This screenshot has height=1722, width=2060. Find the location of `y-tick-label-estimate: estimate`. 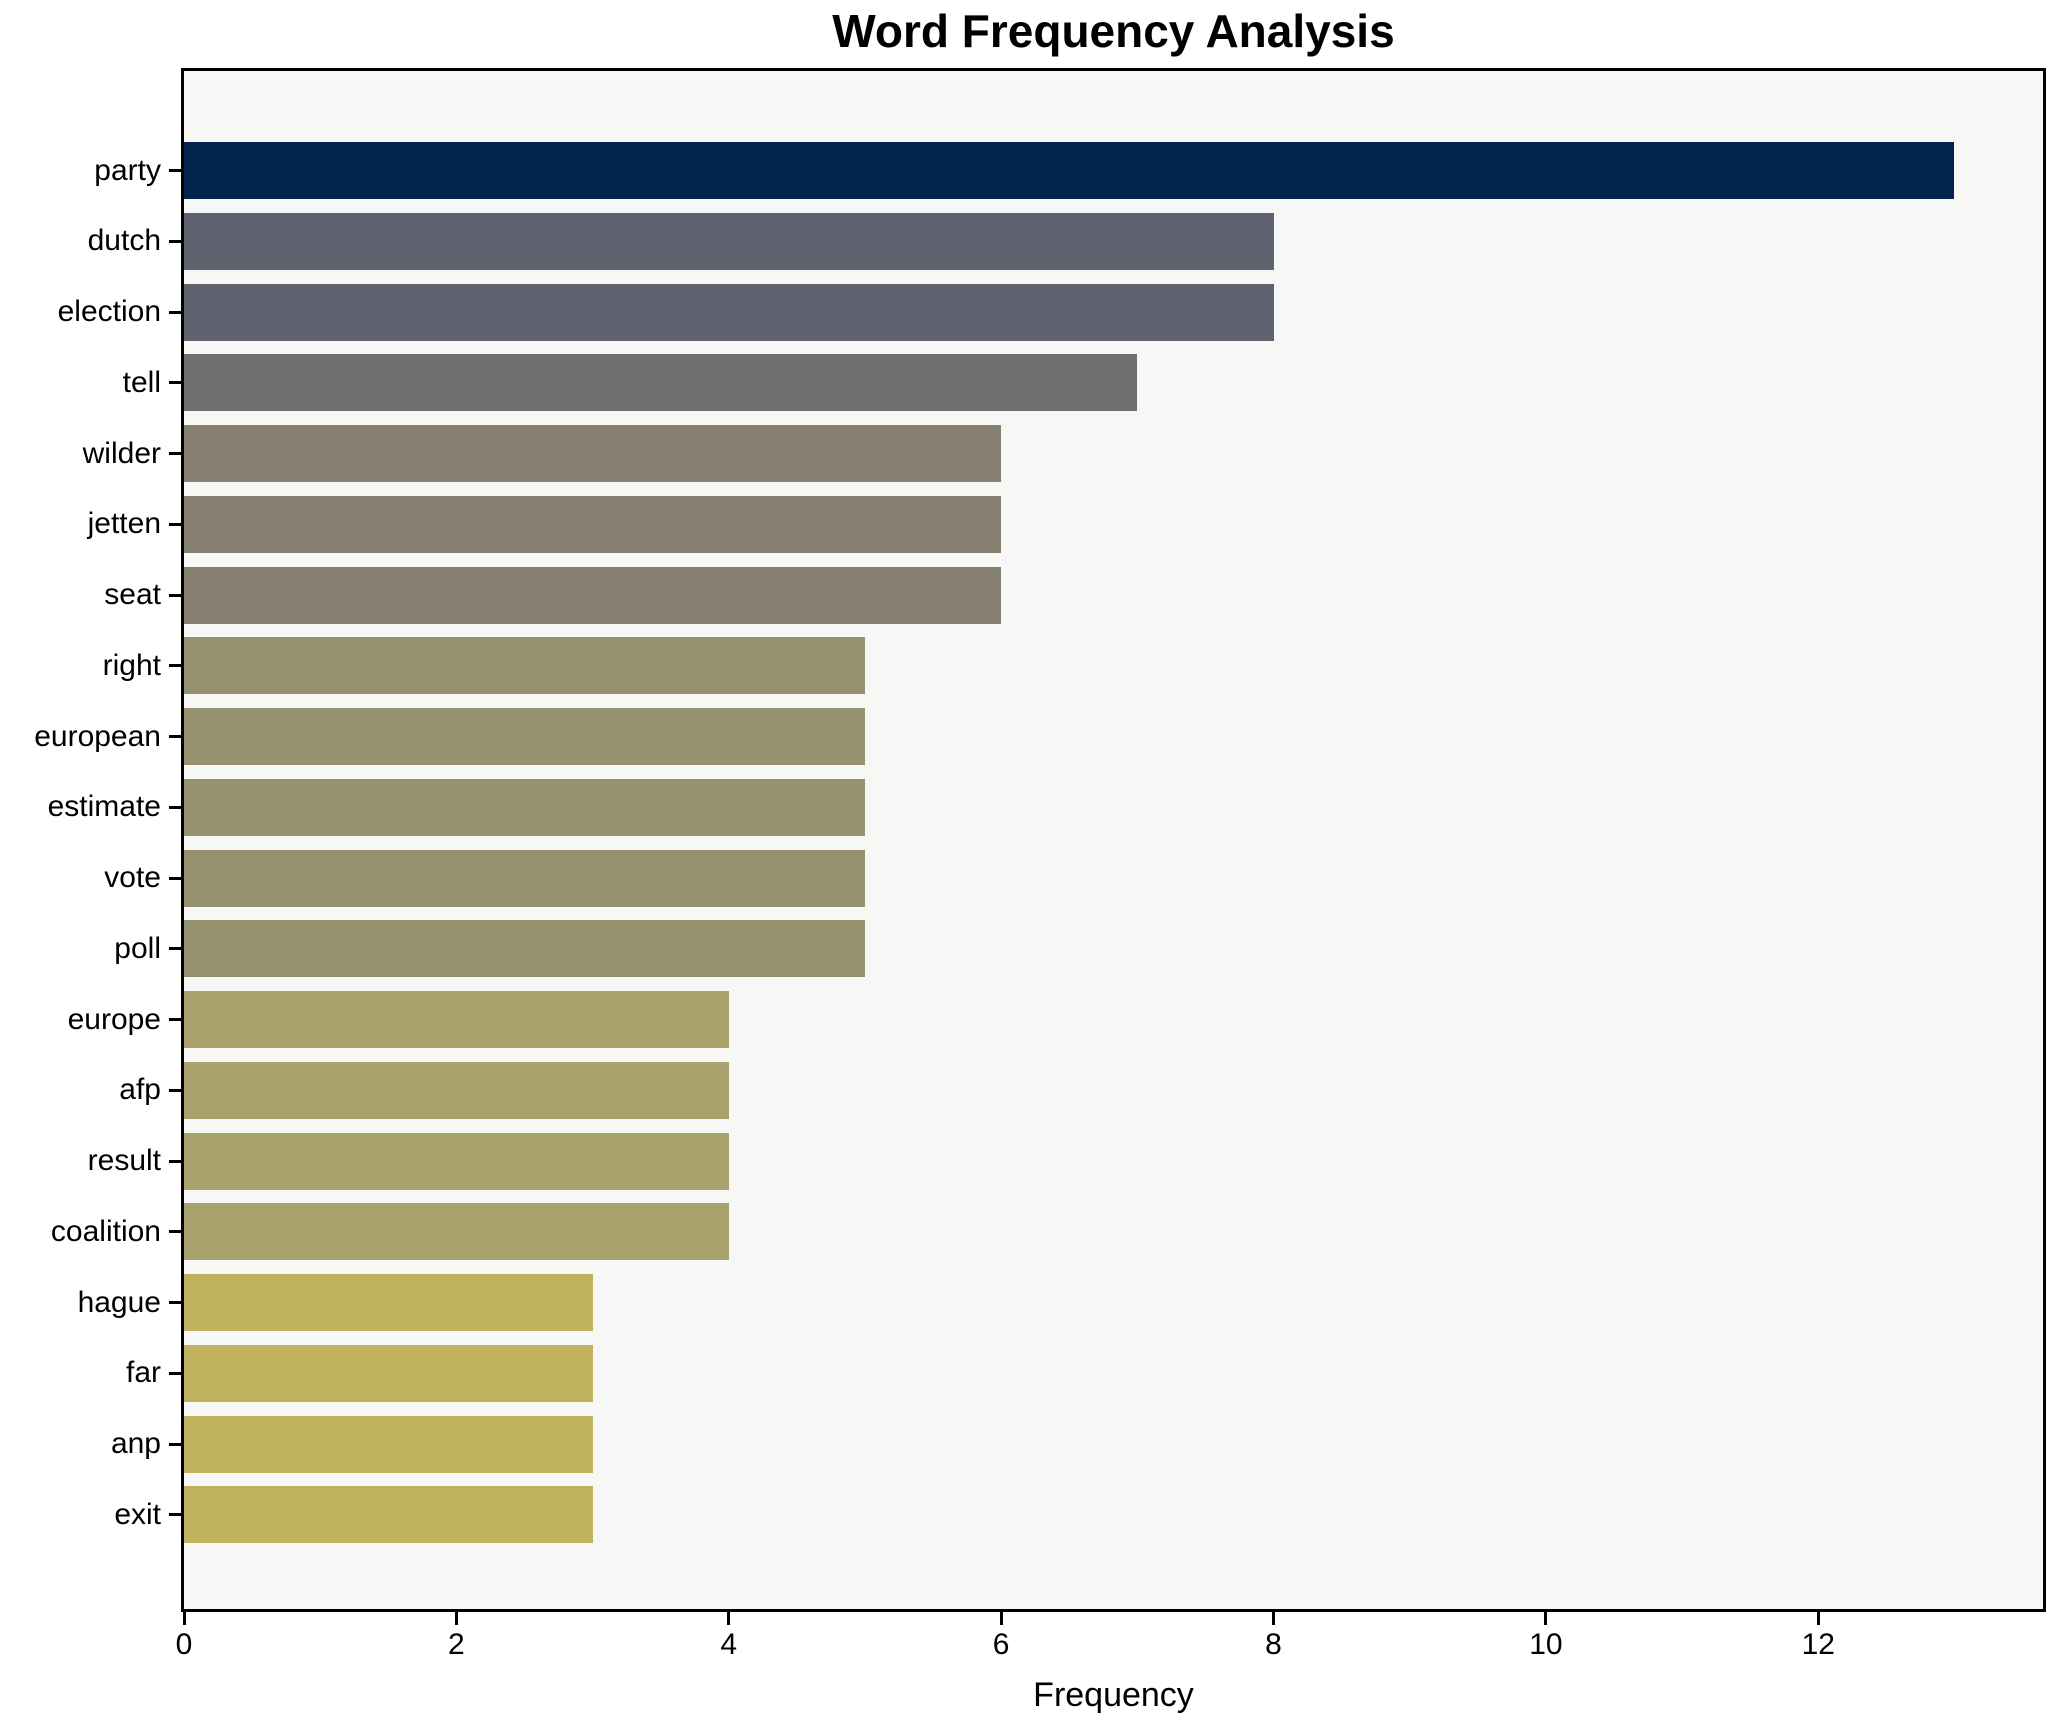

y-tick-label-estimate: estimate is located at coordinates (104, 807).